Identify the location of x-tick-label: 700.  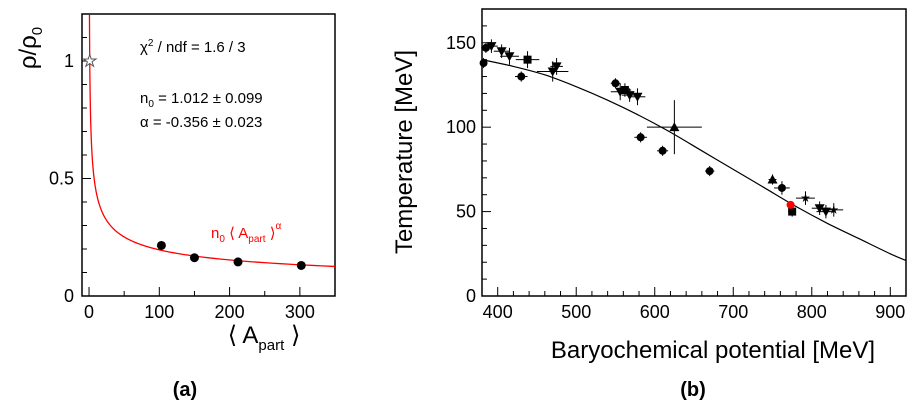
(733, 312).